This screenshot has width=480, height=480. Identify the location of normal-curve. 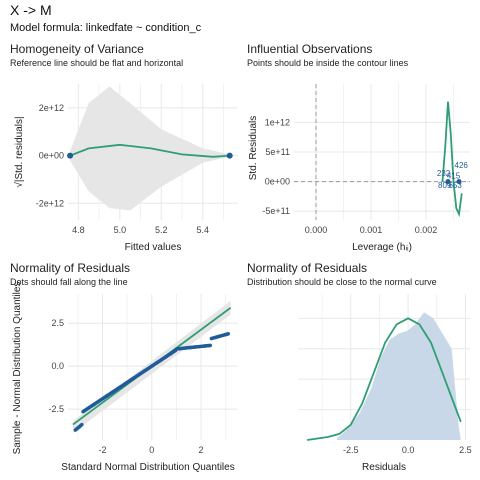
(384, 379).